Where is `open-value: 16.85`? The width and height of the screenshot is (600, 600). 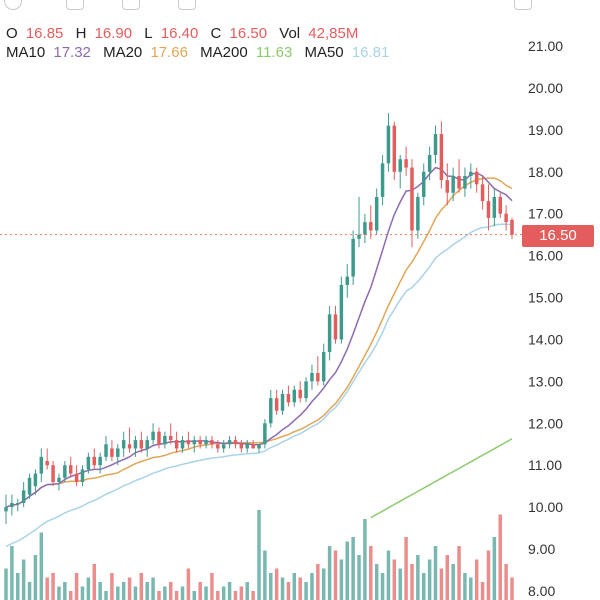
open-value: 16.85 is located at coordinates (44, 33).